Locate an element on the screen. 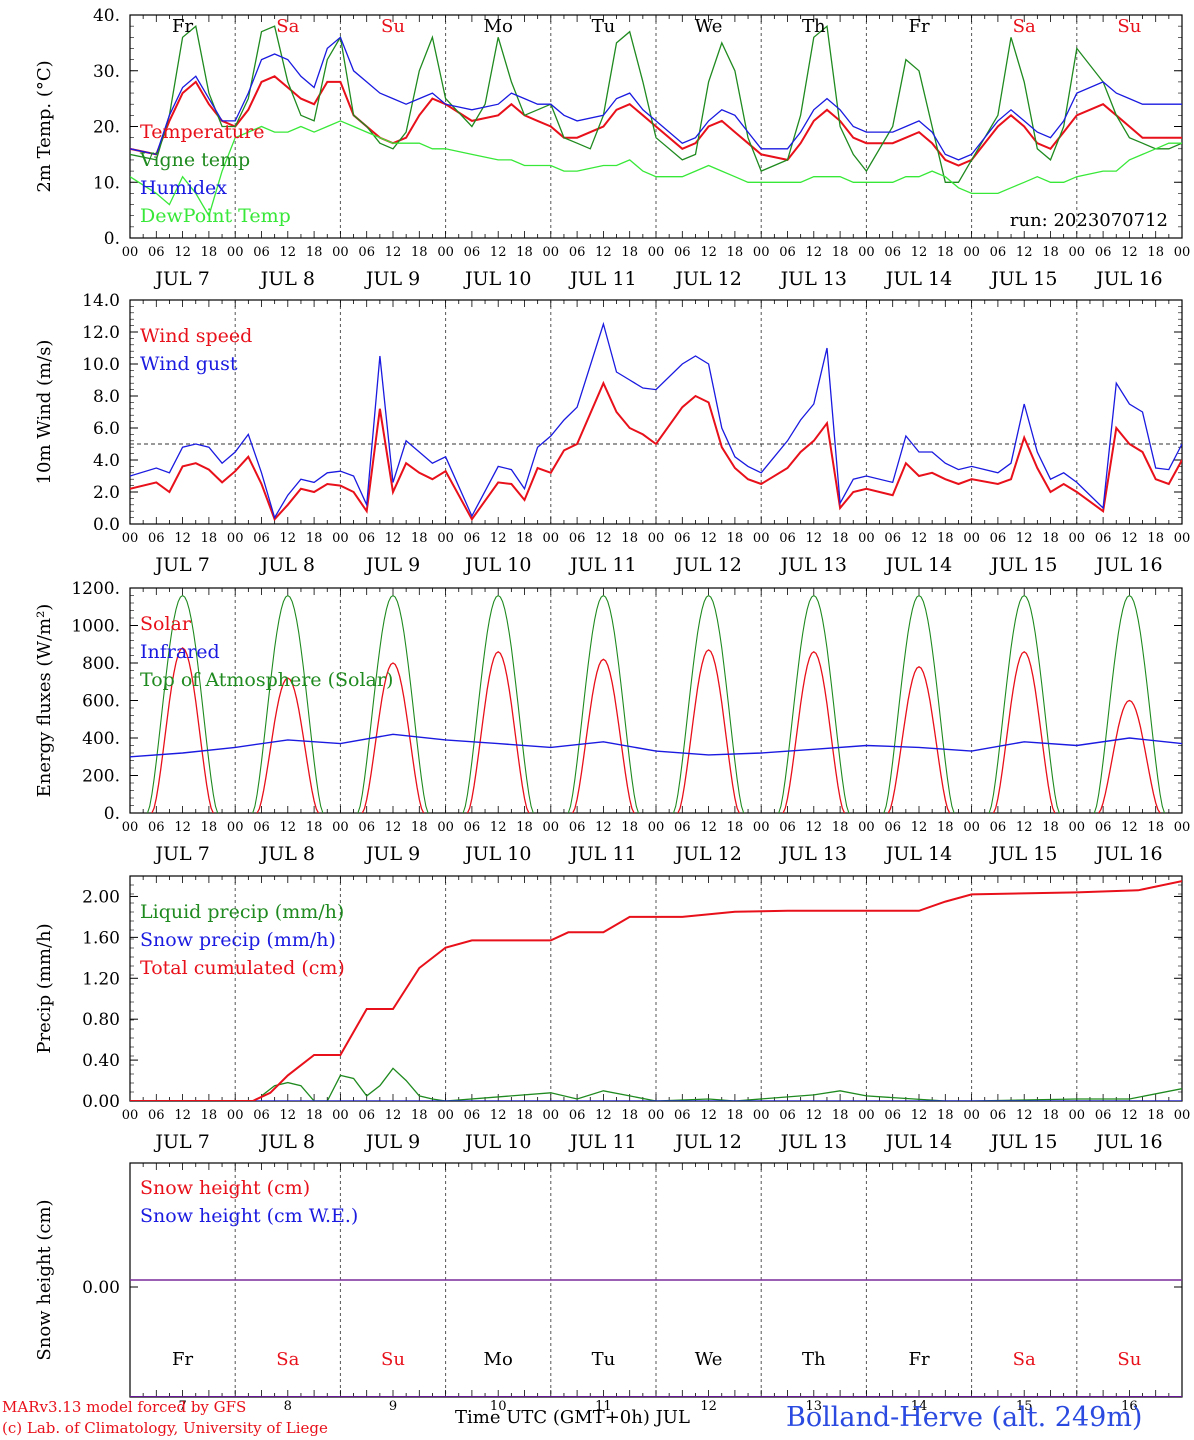  day-number-label: 14 is located at coordinates (919, 1406).